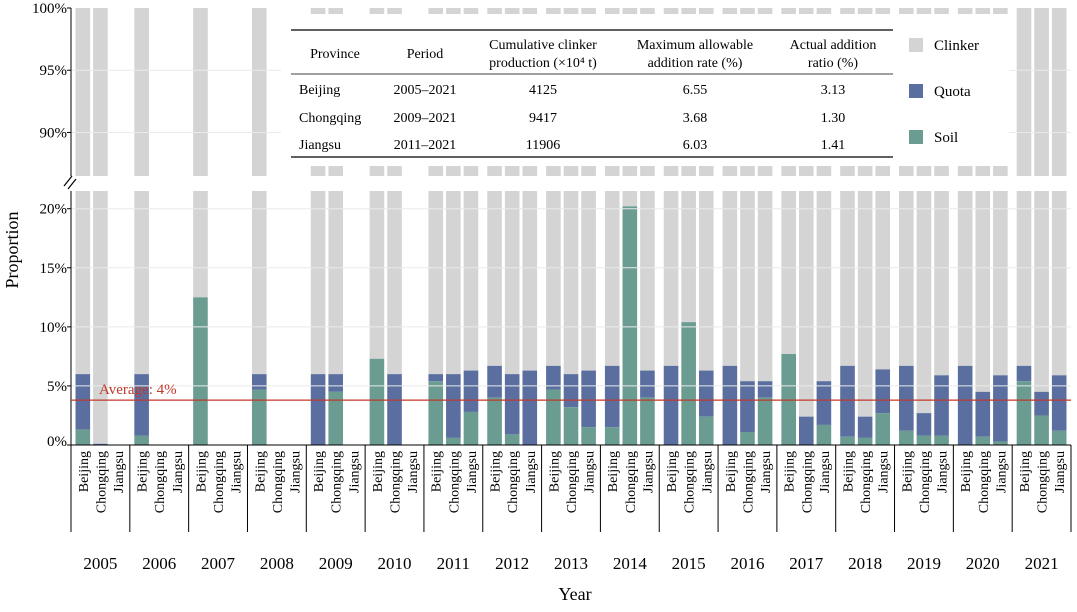 This screenshot has height=612, width=1077. What do you see at coordinates (956, 46) in the screenshot?
I see `legend-label: Clinker` at bounding box center [956, 46].